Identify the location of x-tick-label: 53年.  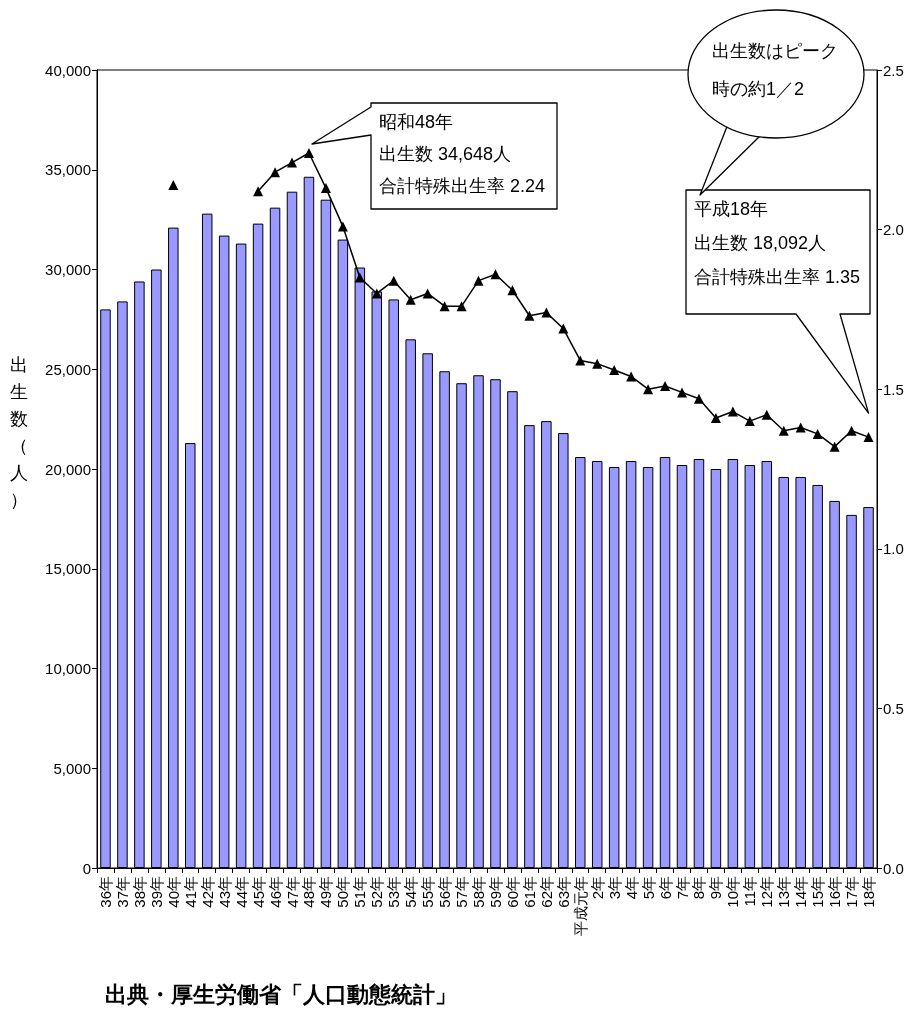
(394, 892).